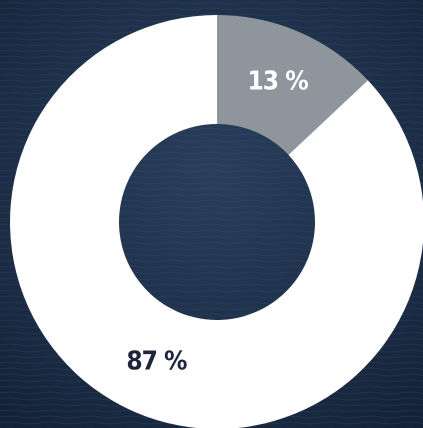 The image size is (423, 428). I want to click on data-label: 87 %, so click(156, 361).